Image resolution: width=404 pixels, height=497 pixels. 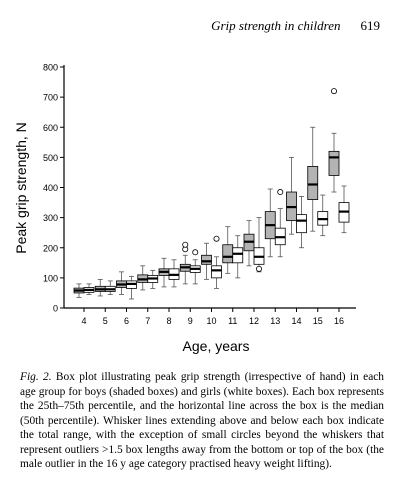 What do you see at coordinates (168, 321) in the screenshot?
I see `x-tick-label: 8` at bounding box center [168, 321].